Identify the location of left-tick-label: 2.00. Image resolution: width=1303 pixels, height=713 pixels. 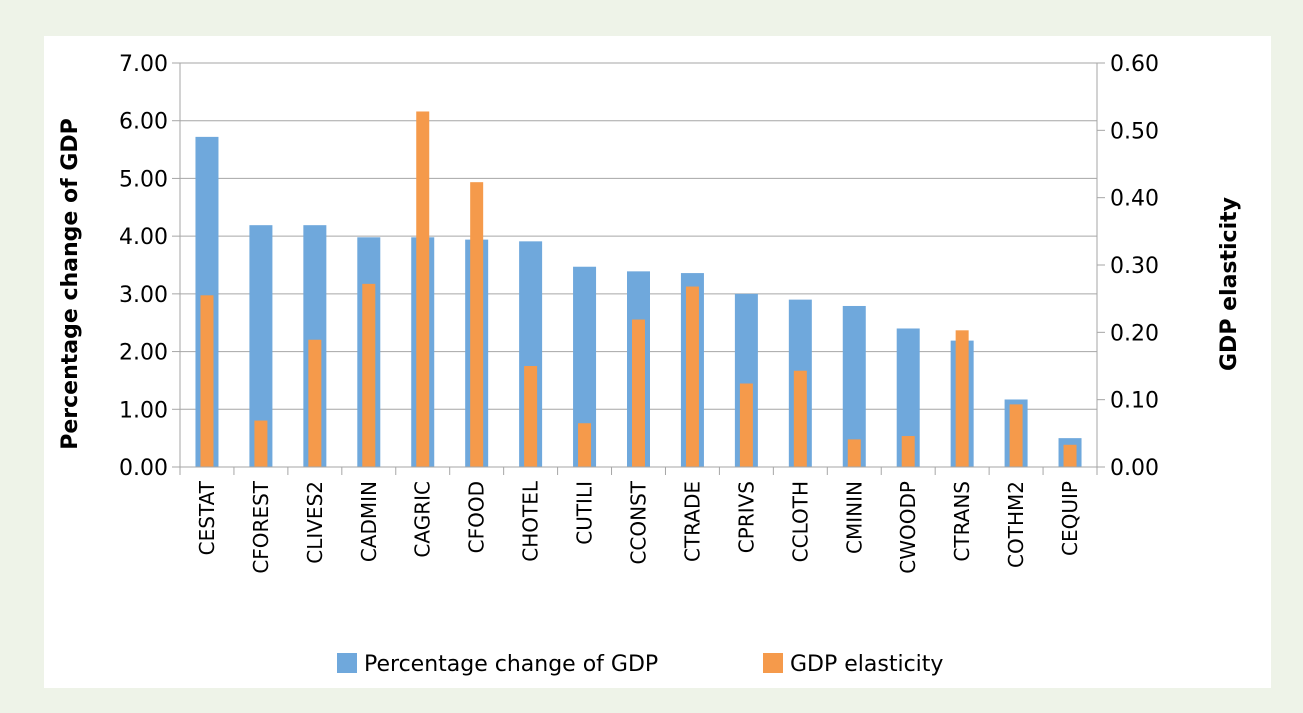
(143, 353).